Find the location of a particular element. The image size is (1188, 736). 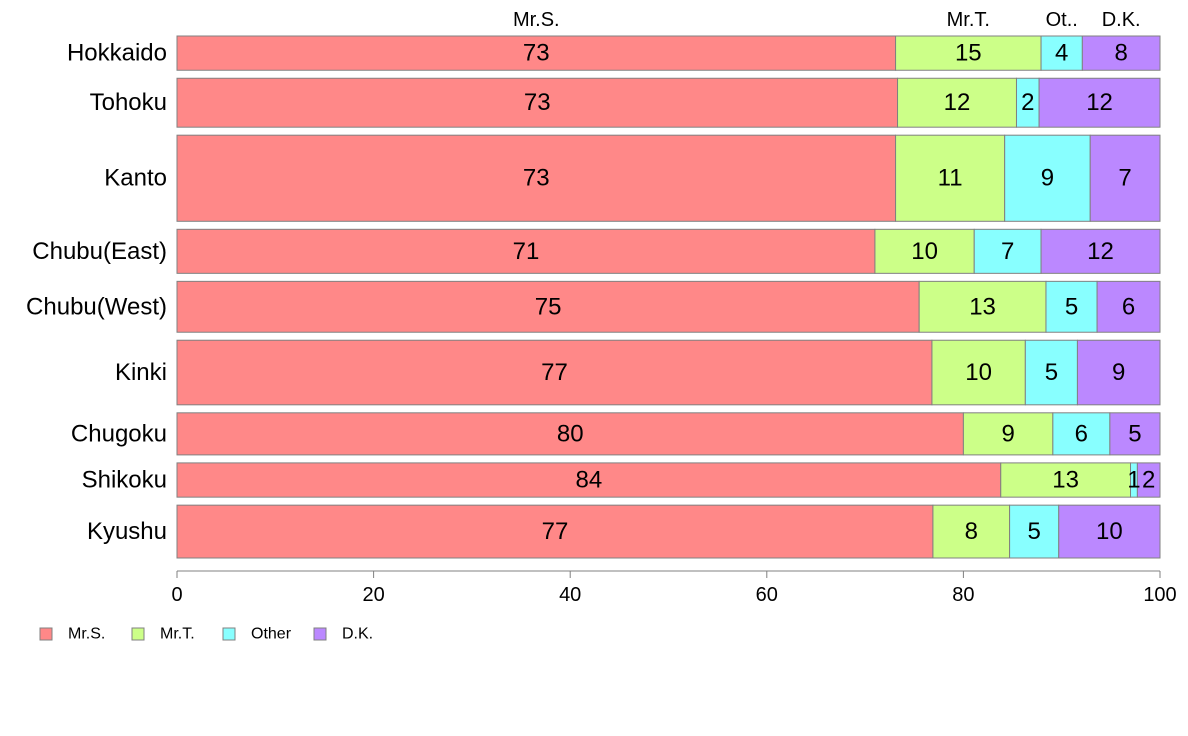

data-label: 11 is located at coordinates (950, 178).